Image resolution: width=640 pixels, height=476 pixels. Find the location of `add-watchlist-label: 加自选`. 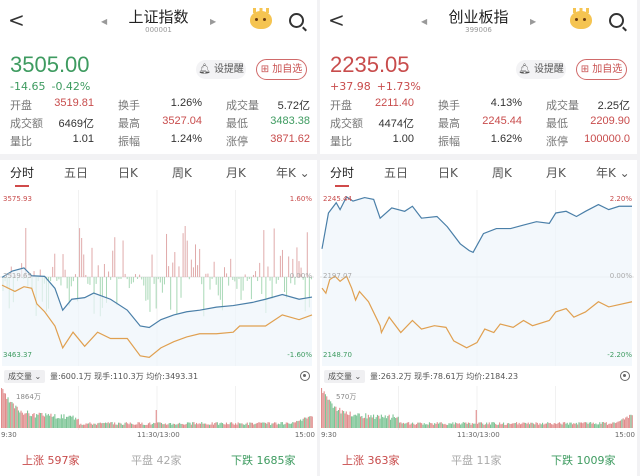

add-watchlist-label: 加自选 is located at coordinates (287, 69).